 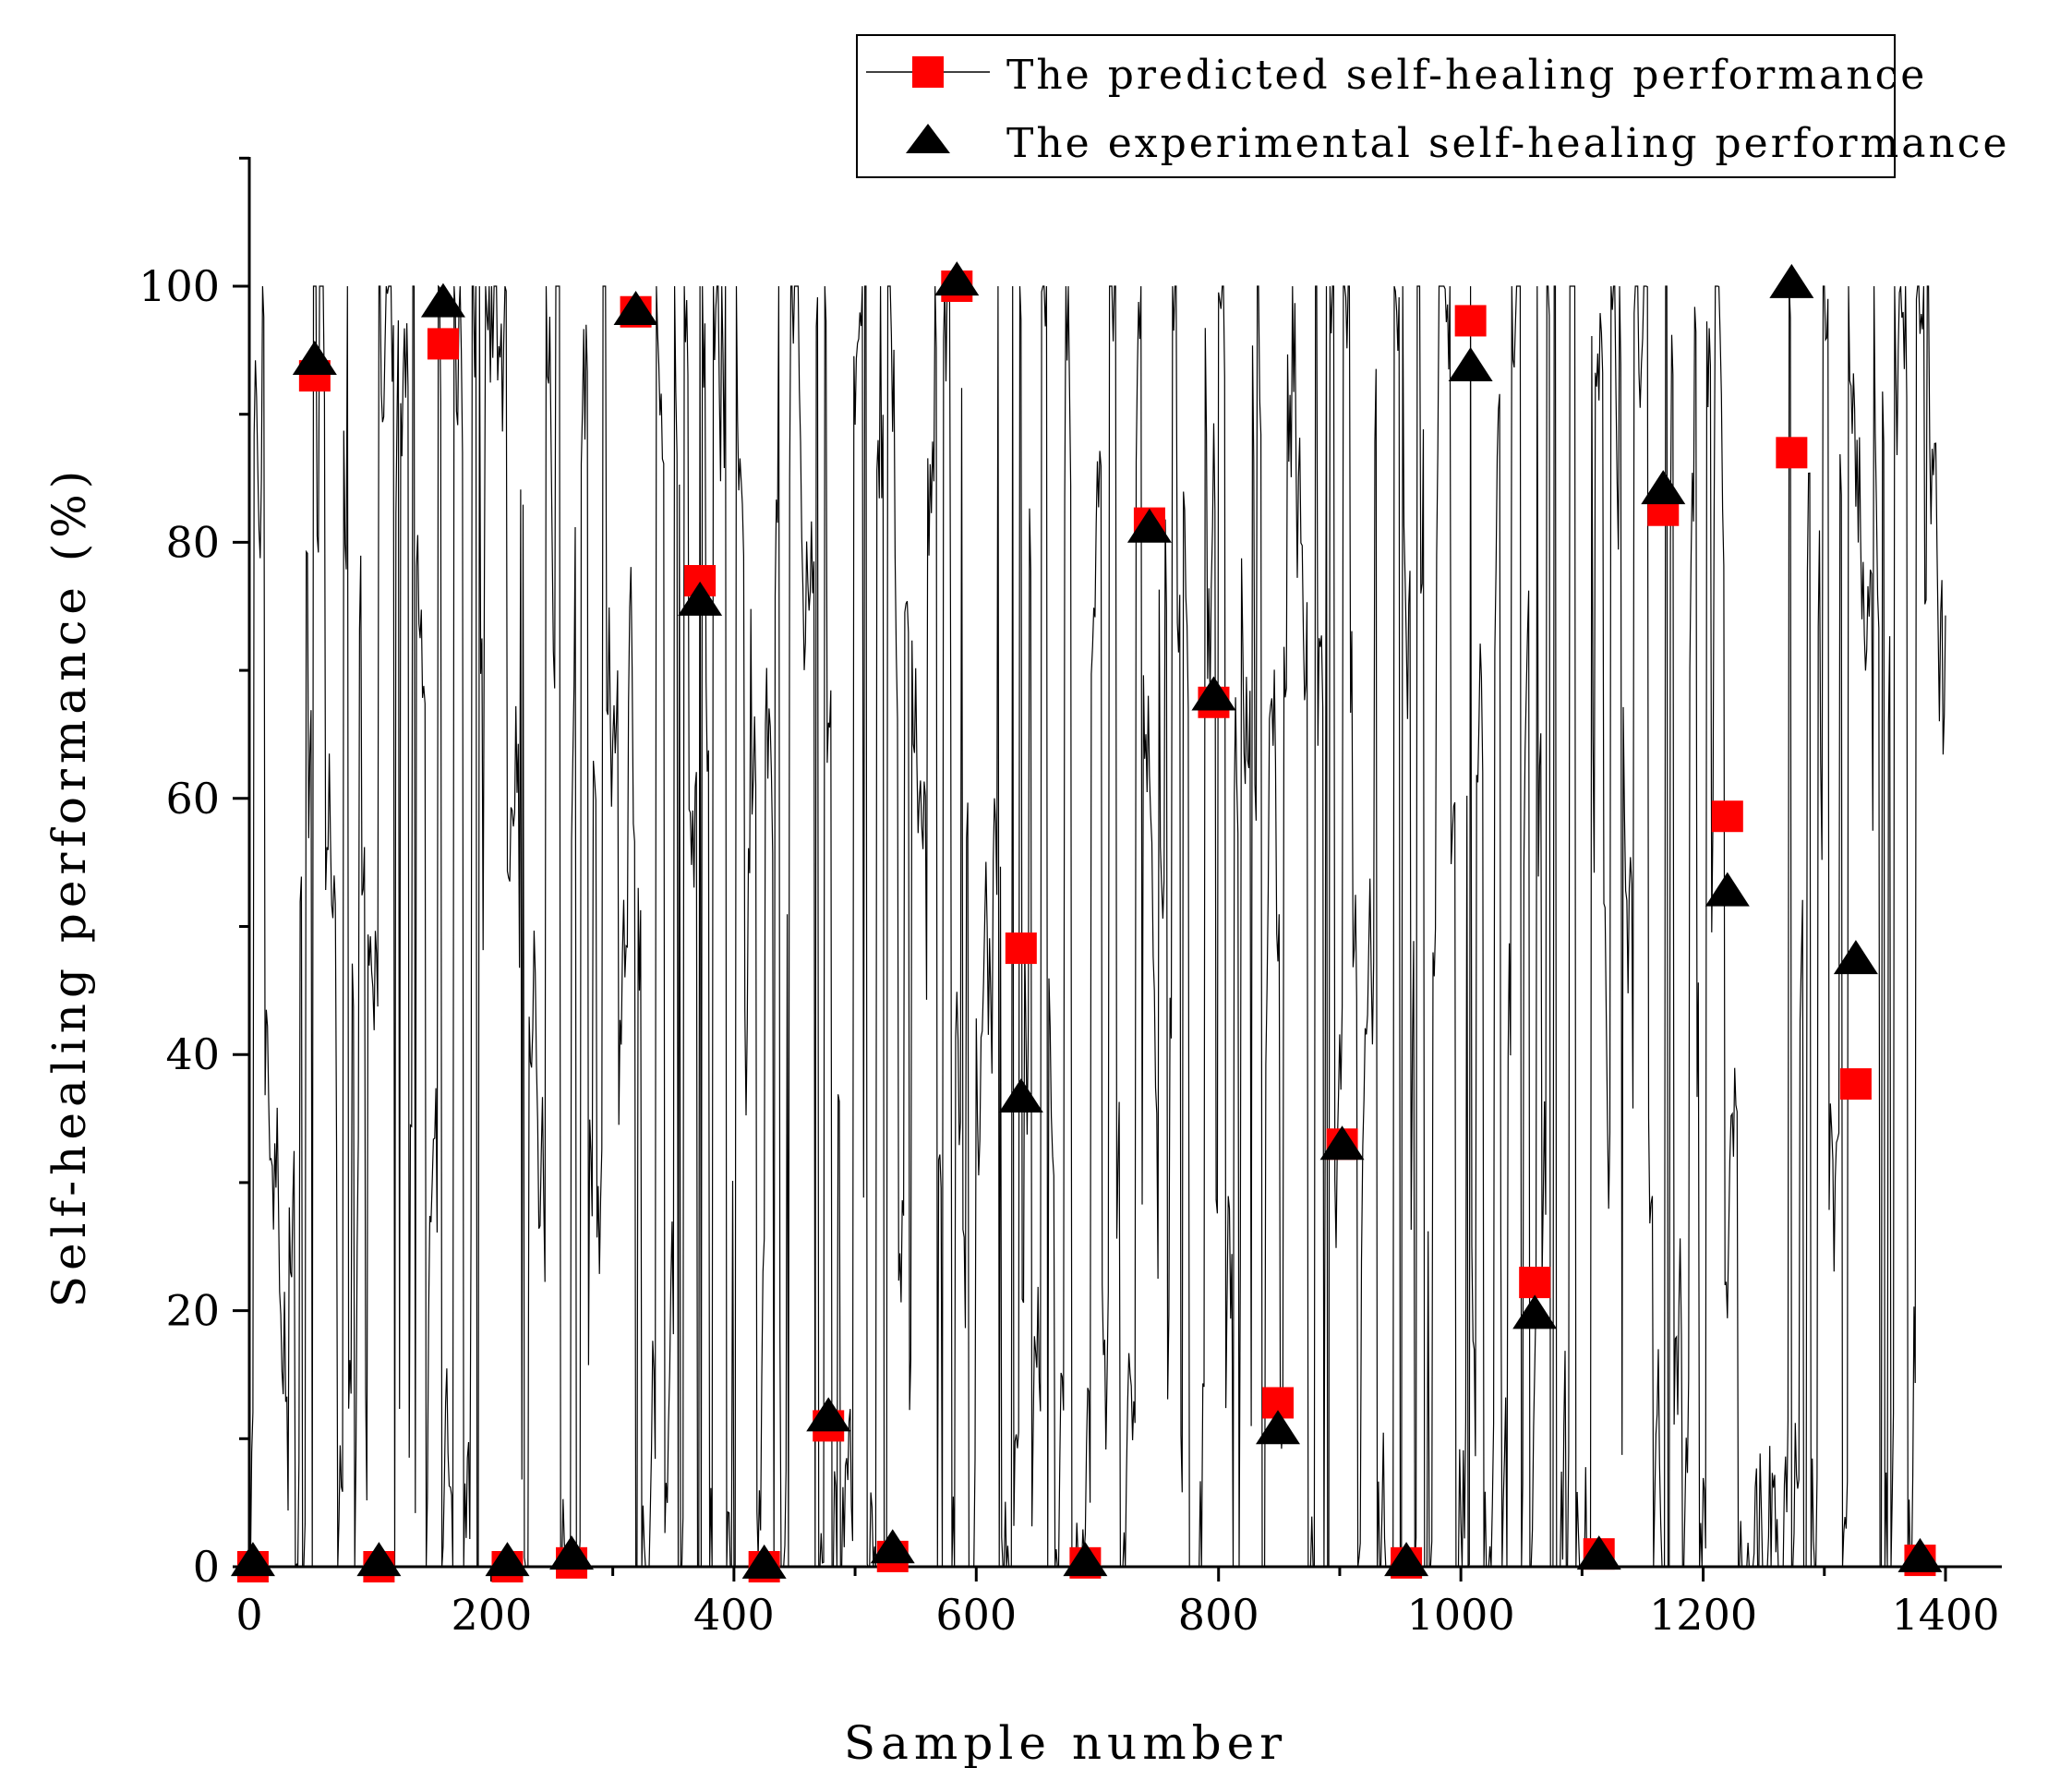 I want to click on legend-label-predicted: The predicted self-healing performance, so click(x=1466, y=75).